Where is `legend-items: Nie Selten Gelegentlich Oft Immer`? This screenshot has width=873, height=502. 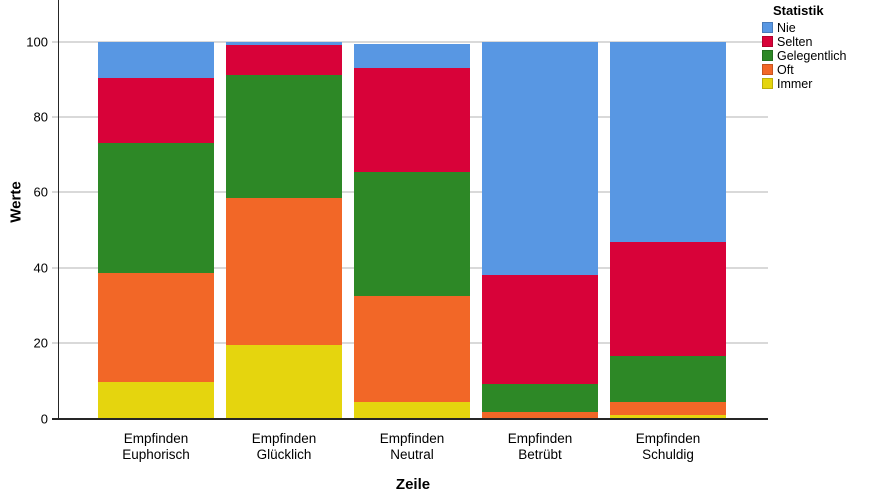
legend-items: Nie Selten Gelegentlich Oft Immer is located at coordinates (817, 55).